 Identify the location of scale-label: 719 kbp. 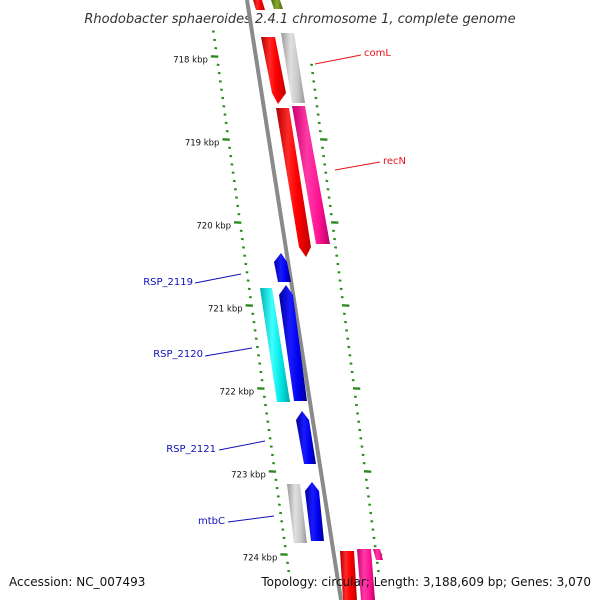
(202, 144).